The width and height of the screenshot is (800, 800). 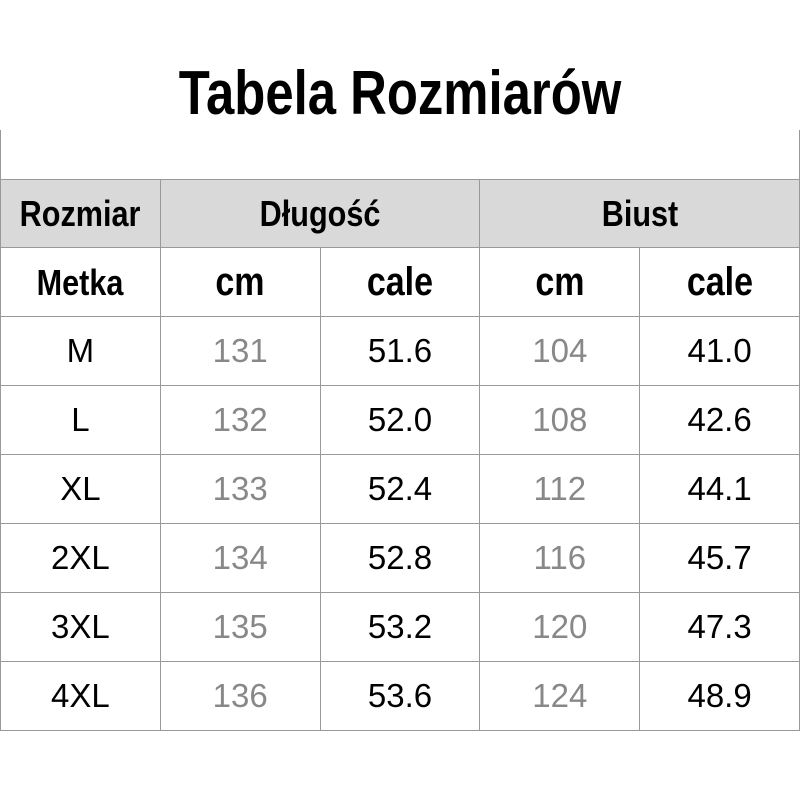 I want to click on border, so click(x=0, y=155).